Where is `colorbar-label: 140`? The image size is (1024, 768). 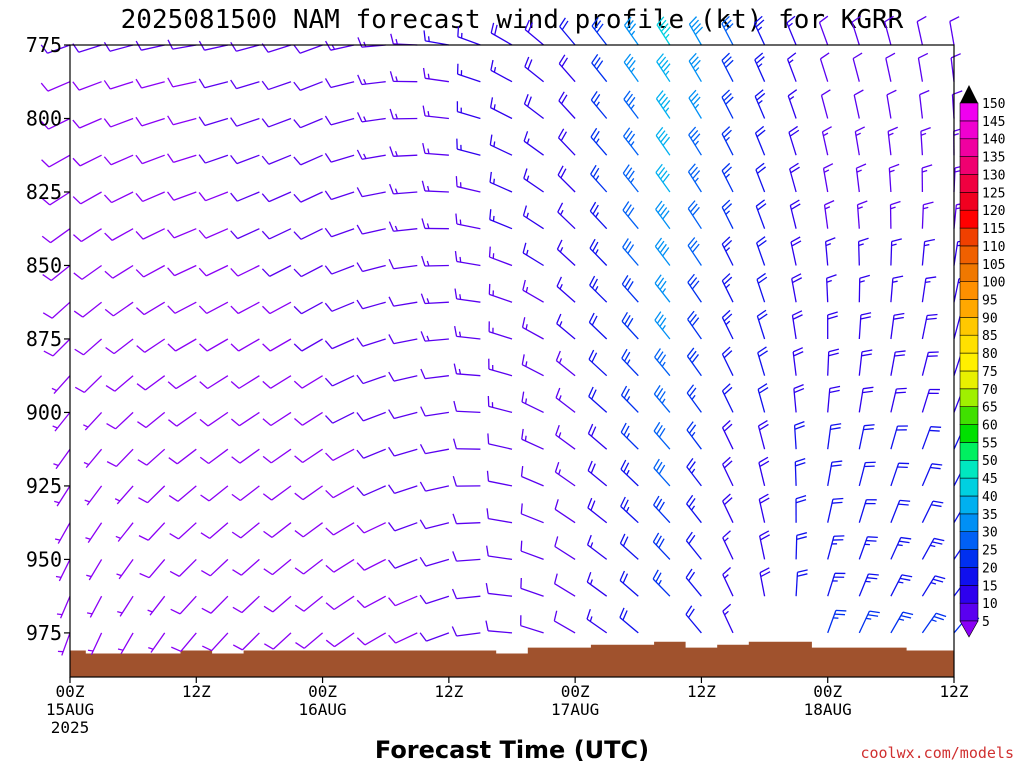
colorbar-label: 140 is located at coordinates (993, 140).